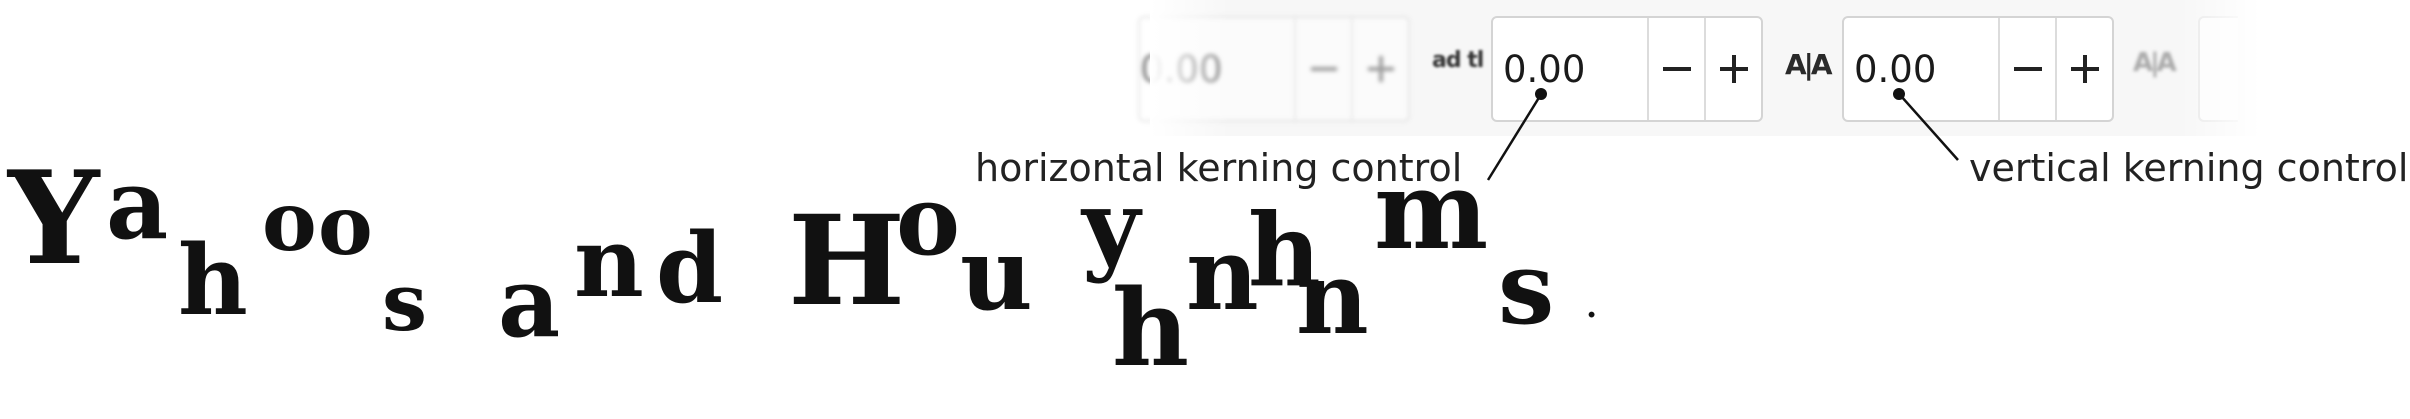 This screenshot has height=419, width=2410. I want to click on vertical-kerning-minus-button, so click(2026, 69).